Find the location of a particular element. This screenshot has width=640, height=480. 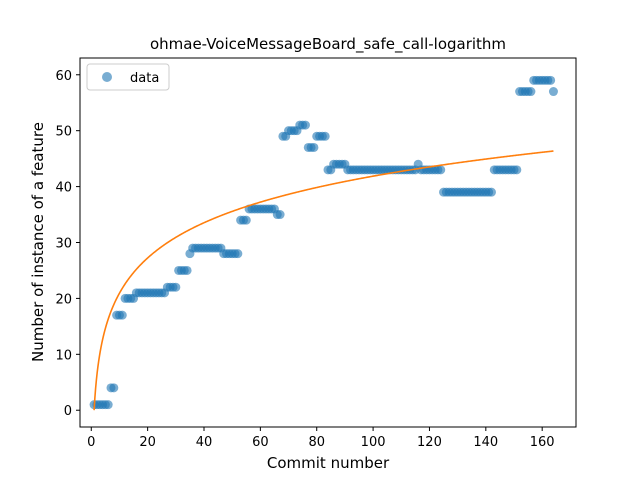

y-tick-label: 10 is located at coordinates (63, 355).